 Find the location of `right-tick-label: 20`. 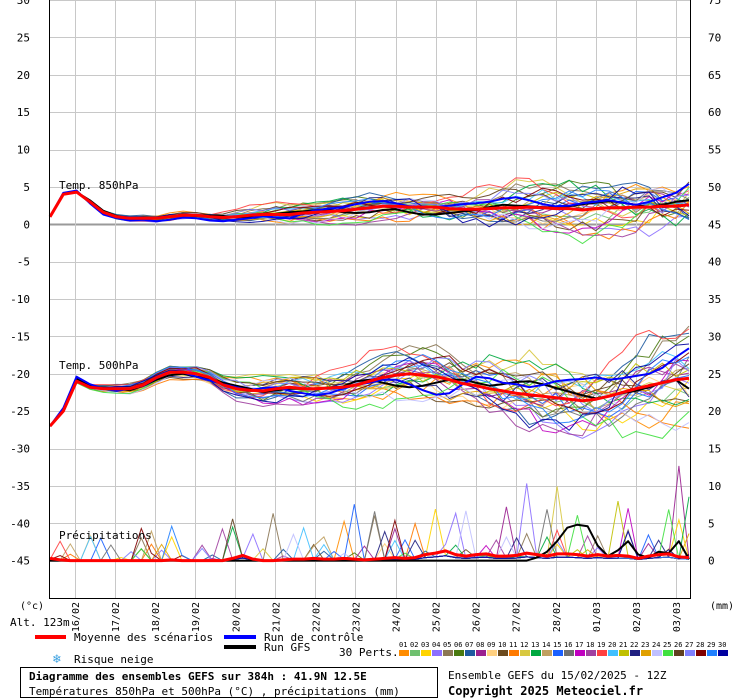

right-tick-label: 20 is located at coordinates (714, 411).